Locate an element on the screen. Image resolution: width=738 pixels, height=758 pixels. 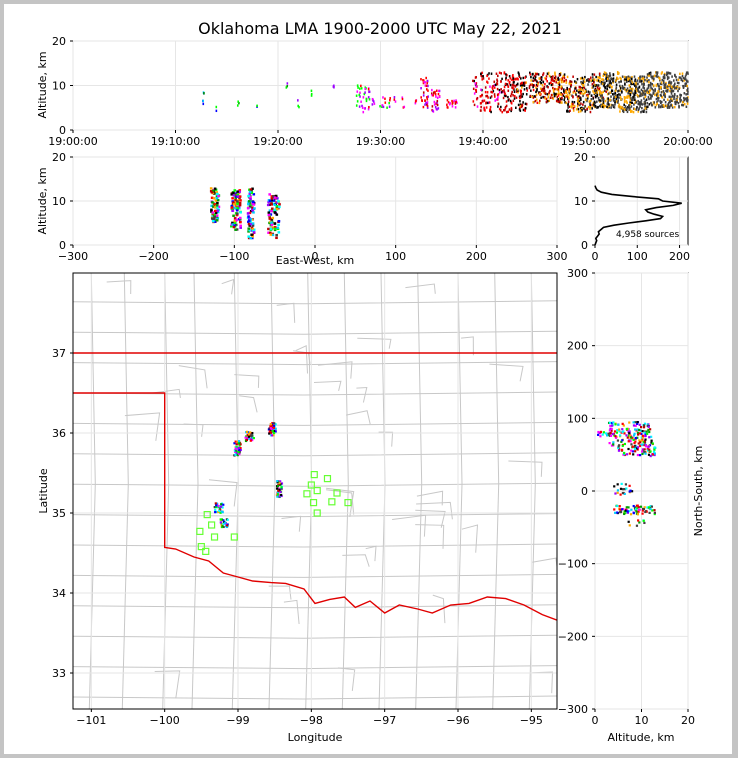
lma-station-marker is located at coordinates (313, 503).